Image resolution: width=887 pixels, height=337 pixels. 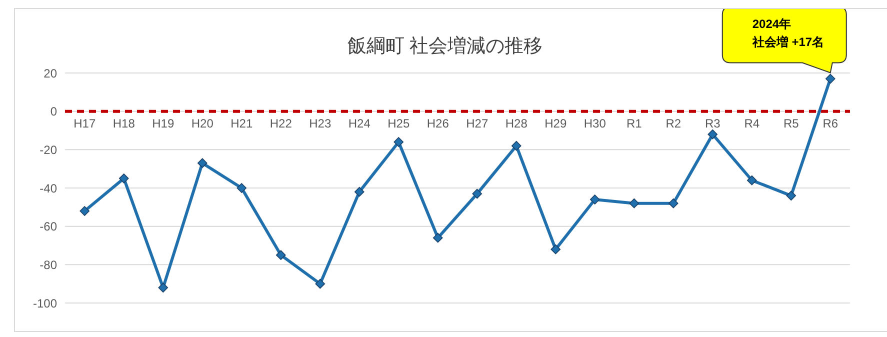 I want to click on x-tick-label: R2, so click(x=674, y=123).